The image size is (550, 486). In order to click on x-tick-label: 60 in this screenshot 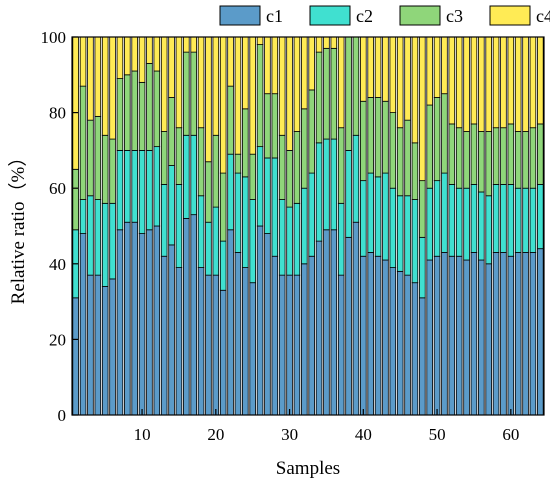, I will do `click(510, 434)`.